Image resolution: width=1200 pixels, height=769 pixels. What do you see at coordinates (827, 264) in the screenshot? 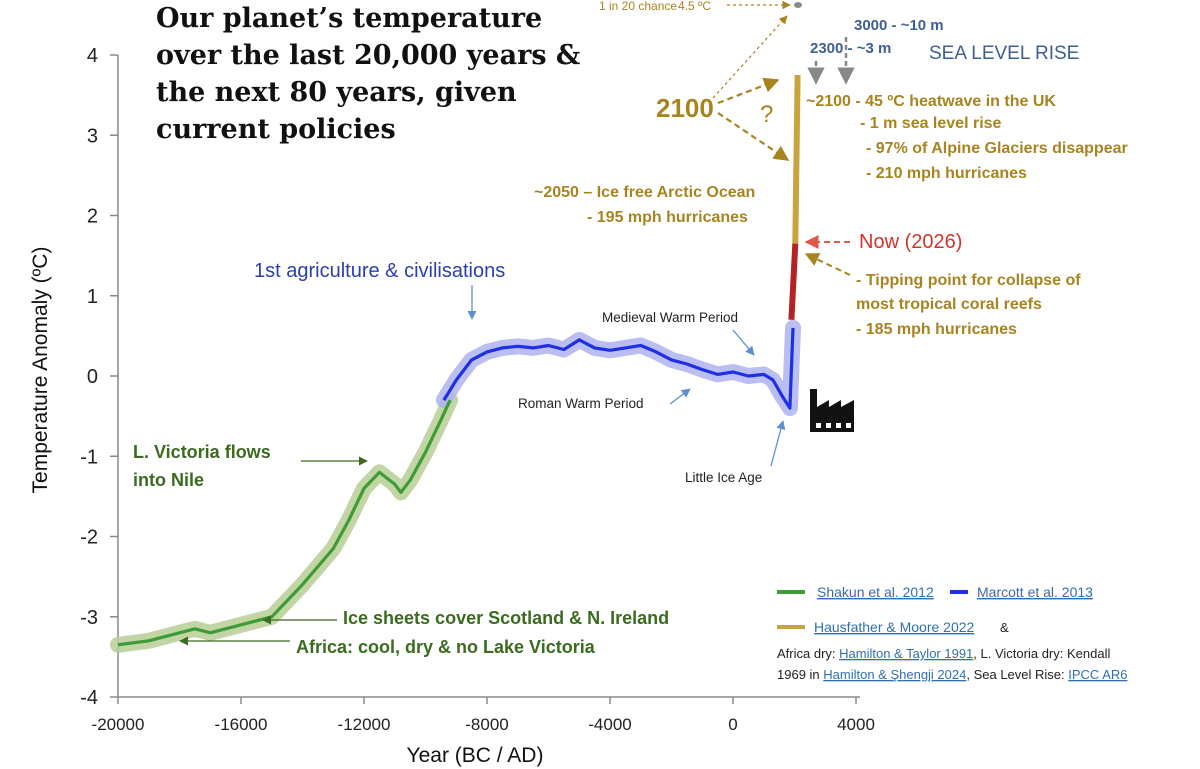
I see `tipping-arrow` at bounding box center [827, 264].